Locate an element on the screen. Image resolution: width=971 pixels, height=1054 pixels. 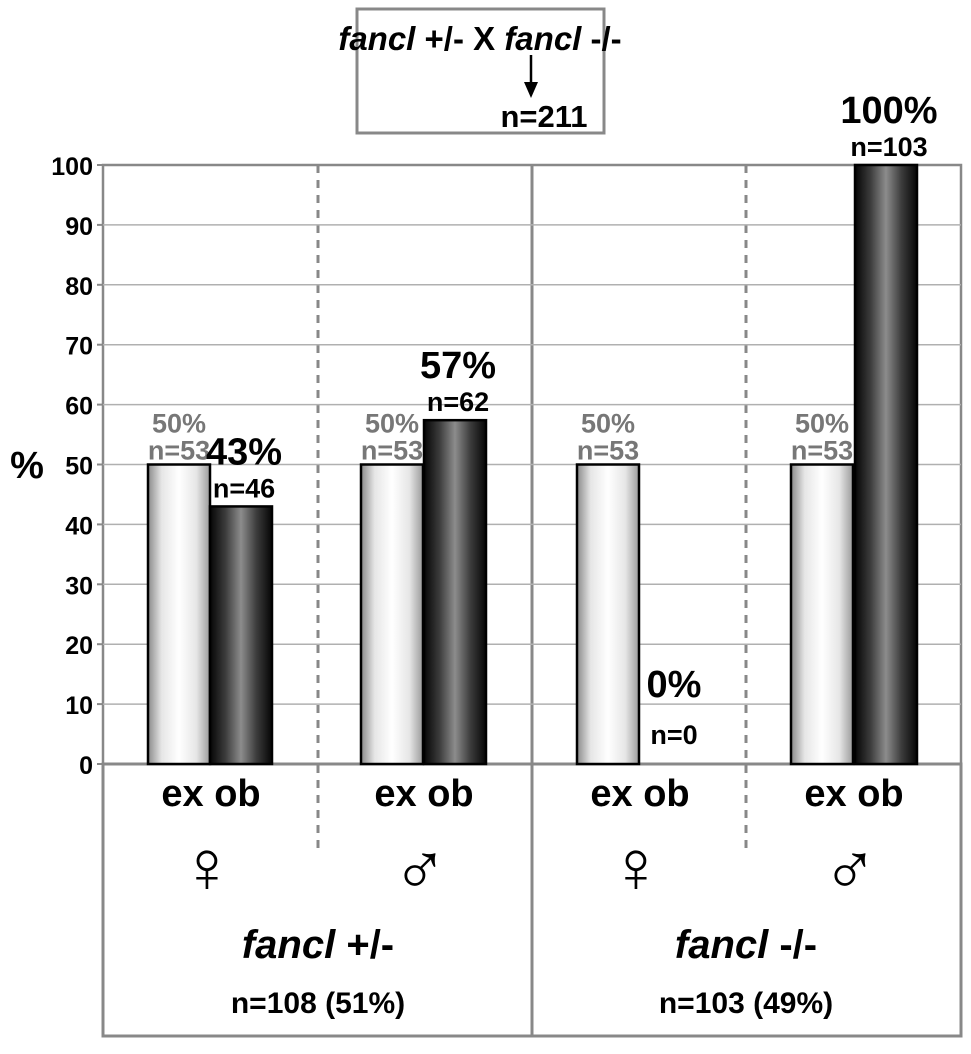
genotype-n-label: n=103 (49%) is located at coordinates (746, 1003).